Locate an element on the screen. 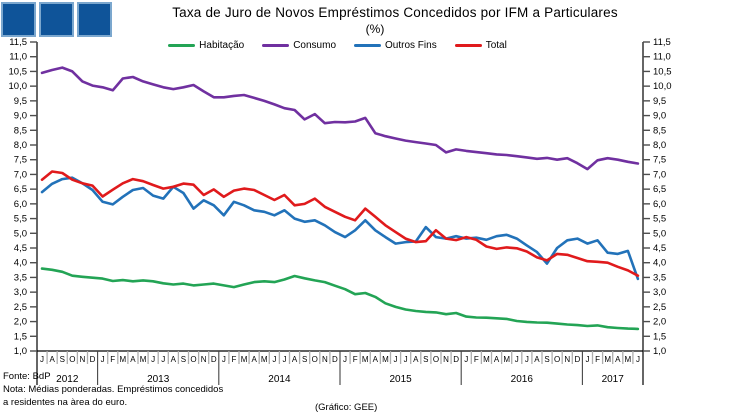  series-line-habitacao is located at coordinates (340, 299).